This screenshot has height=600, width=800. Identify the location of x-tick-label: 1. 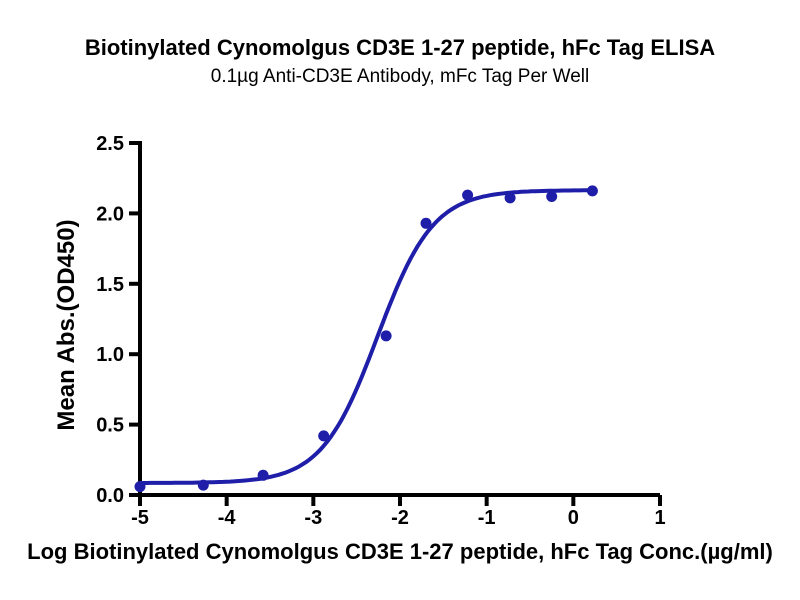
(659, 518).